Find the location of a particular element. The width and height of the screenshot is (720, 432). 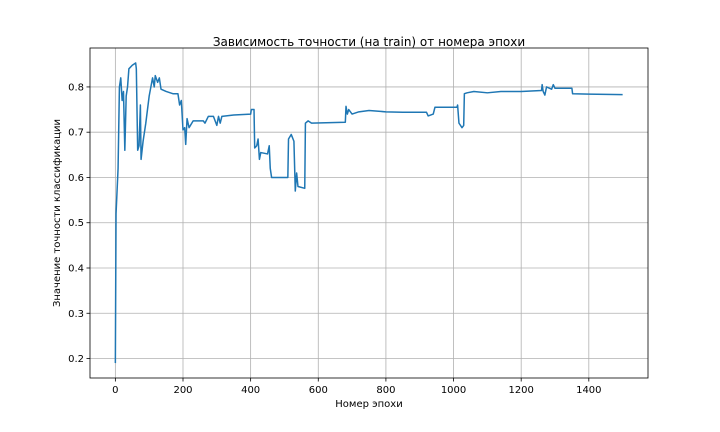

x-tick-label: 0 is located at coordinates (115, 390).